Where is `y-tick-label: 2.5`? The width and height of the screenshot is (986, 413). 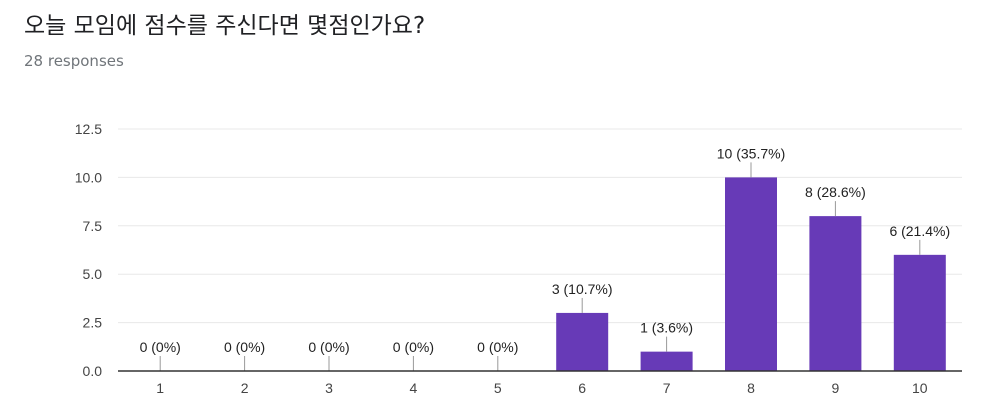
y-tick-label: 2.5 is located at coordinates (93, 323).